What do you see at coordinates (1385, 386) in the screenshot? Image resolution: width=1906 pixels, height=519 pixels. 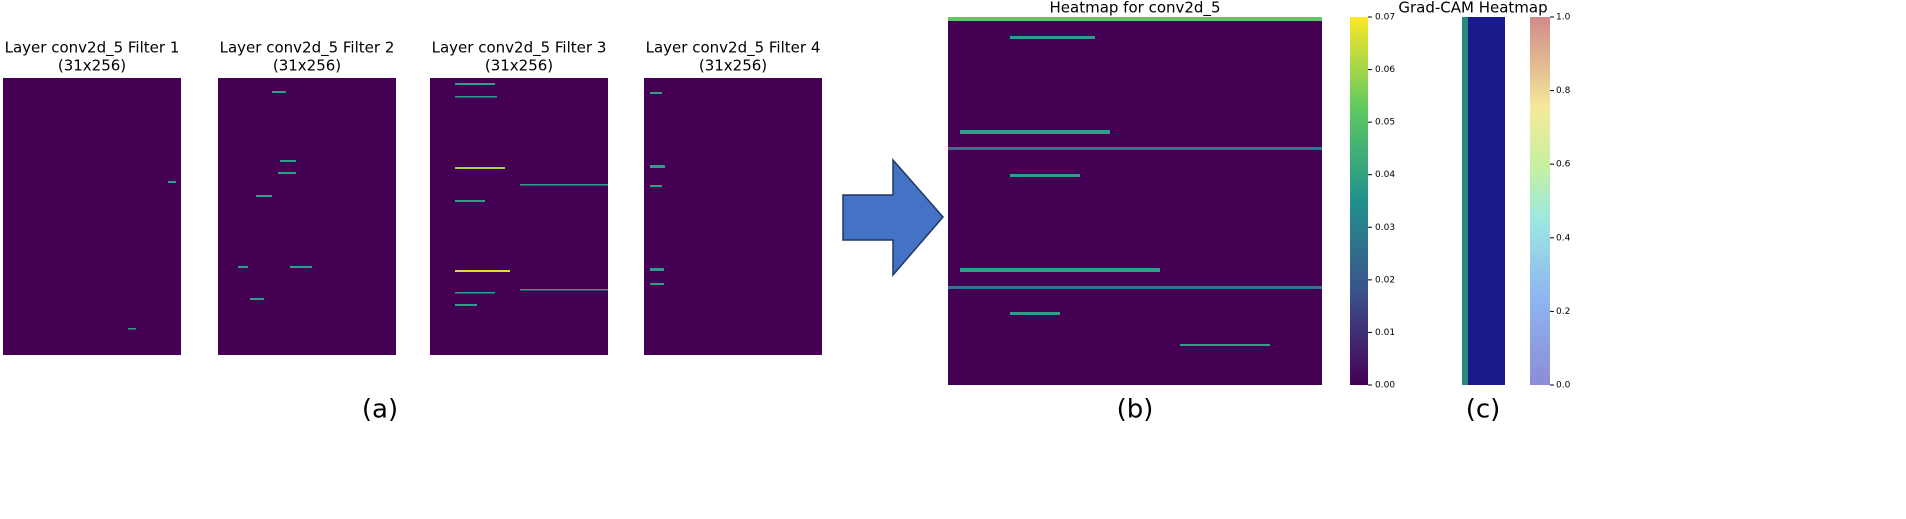 I see `colorbar-tick-label: 0.00` at bounding box center [1385, 386].